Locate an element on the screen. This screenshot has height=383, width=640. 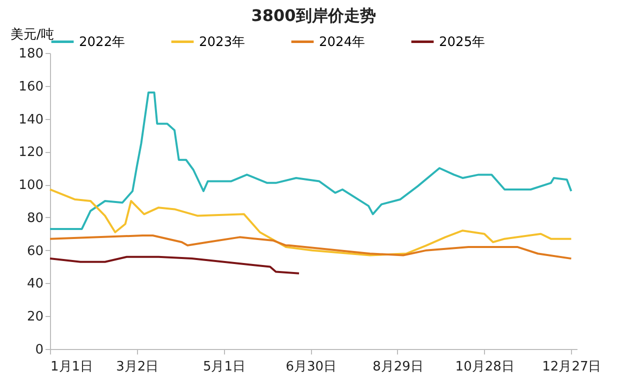
y-tick-label: 40 is located at coordinates (35, 284).